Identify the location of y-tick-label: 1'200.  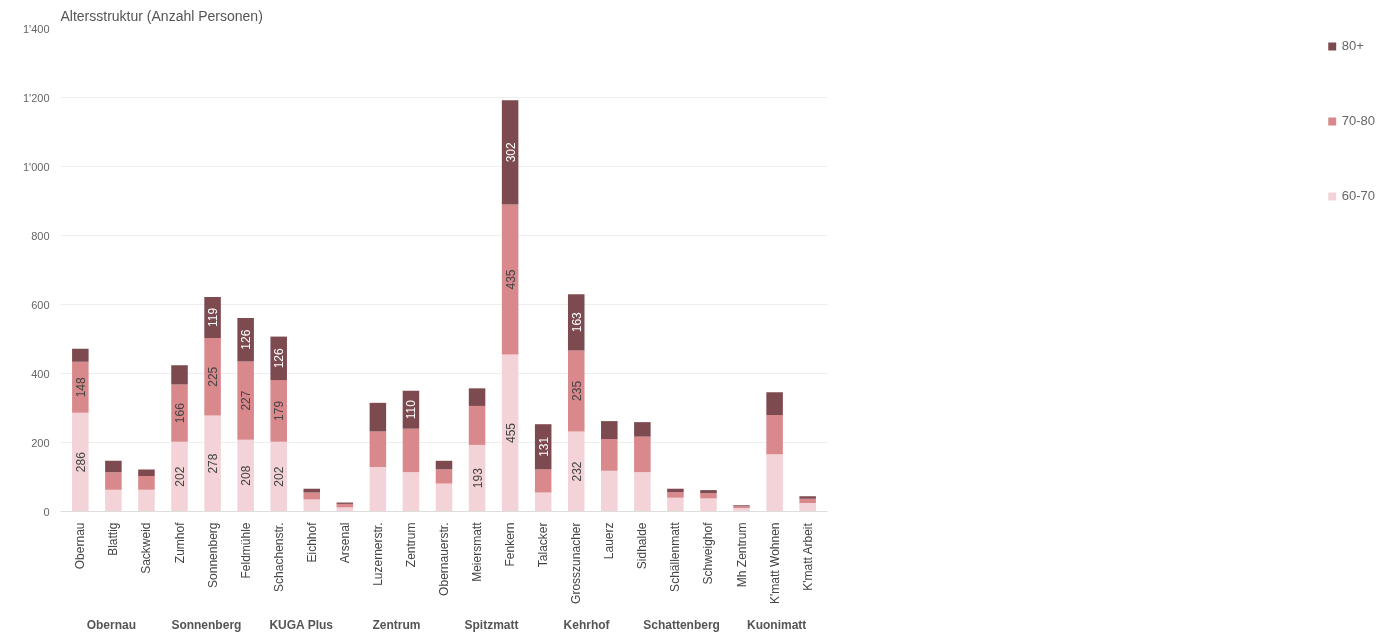
(36, 97).